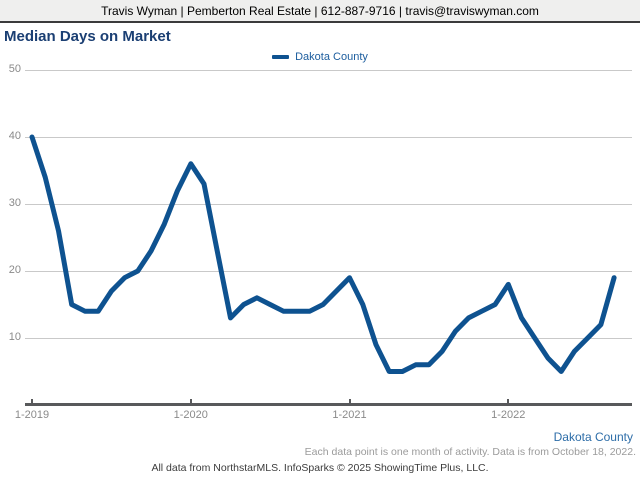 This screenshot has width=640, height=480. What do you see at coordinates (349, 415) in the screenshot?
I see `x-tick-label-1-2021: 1-2021` at bounding box center [349, 415].